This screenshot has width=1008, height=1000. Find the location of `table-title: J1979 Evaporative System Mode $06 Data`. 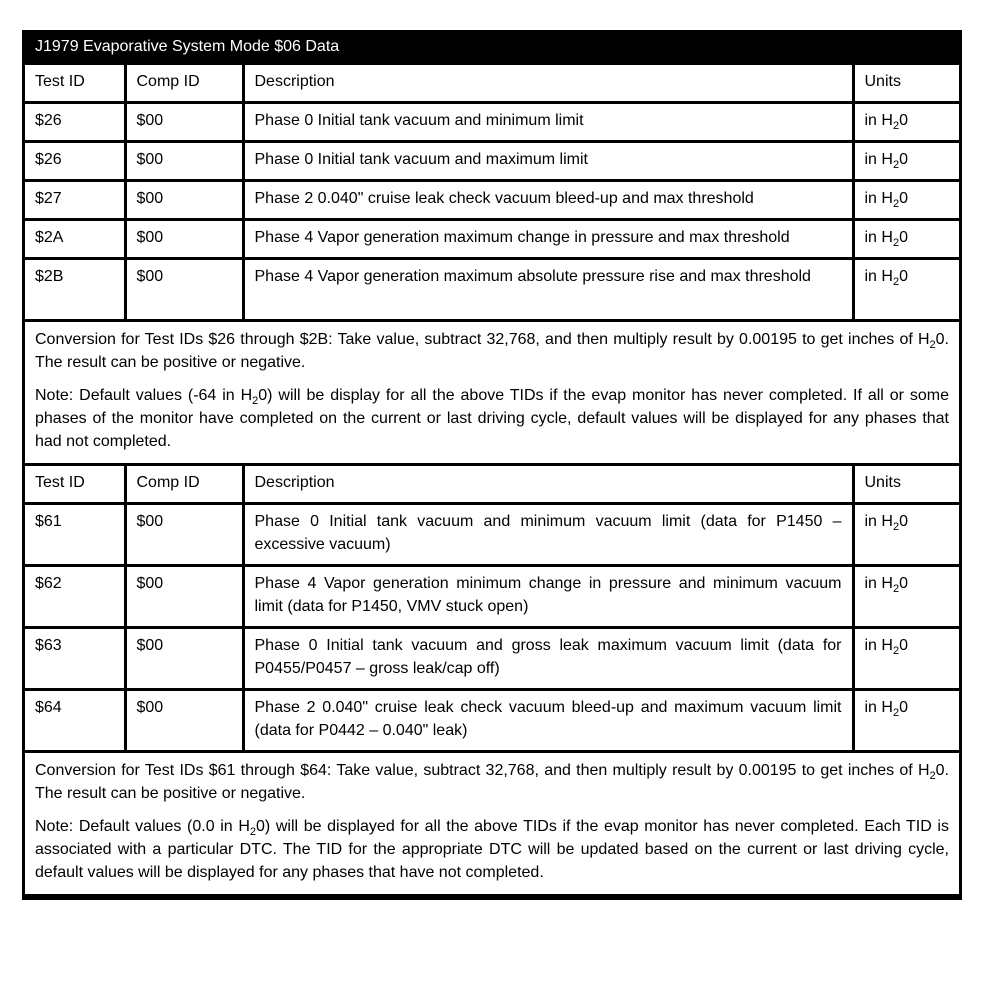

table-title: J1979 Evaporative System Mode $06 Data is located at coordinates (492, 49).